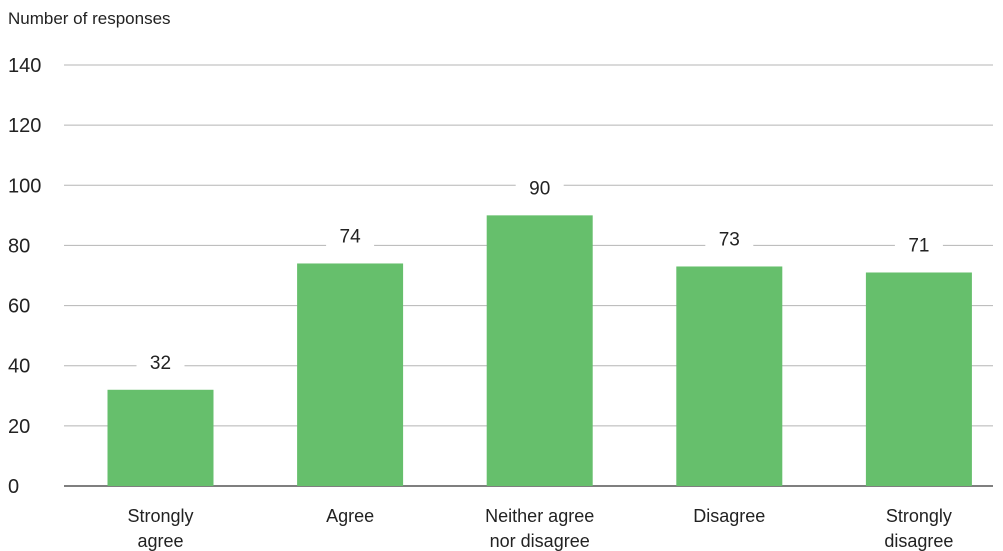 Image resolution: width=1003 pixels, height=551 pixels. What do you see at coordinates (540, 541) in the screenshot?
I see `x-category-label: nor disagree` at bounding box center [540, 541].